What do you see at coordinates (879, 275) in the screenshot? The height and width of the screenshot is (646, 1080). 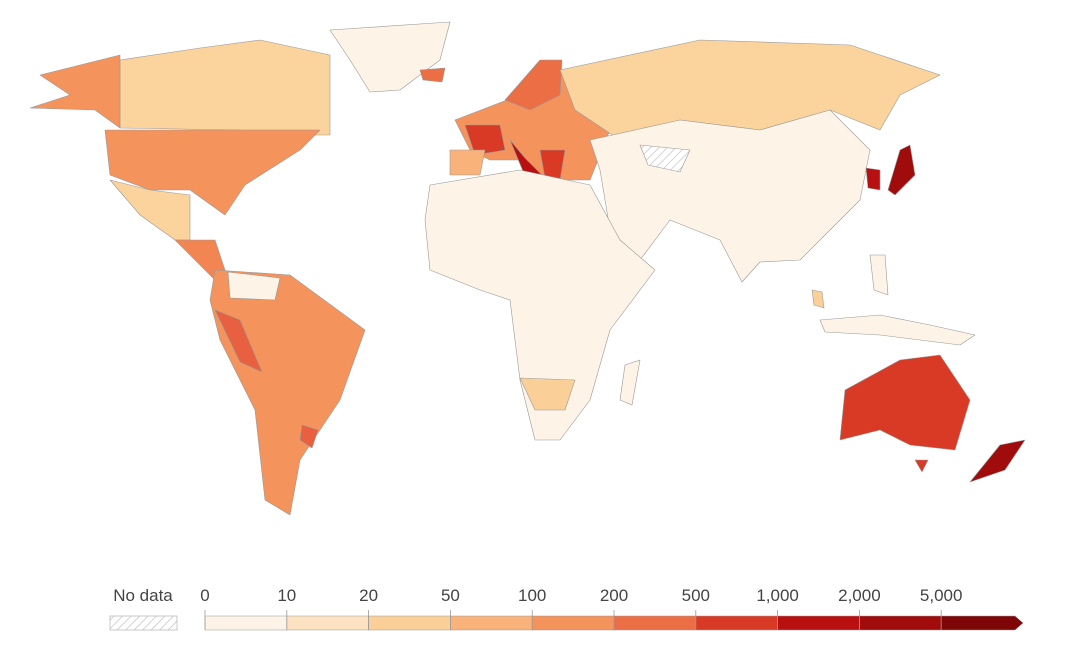 I see `philippines` at bounding box center [879, 275].